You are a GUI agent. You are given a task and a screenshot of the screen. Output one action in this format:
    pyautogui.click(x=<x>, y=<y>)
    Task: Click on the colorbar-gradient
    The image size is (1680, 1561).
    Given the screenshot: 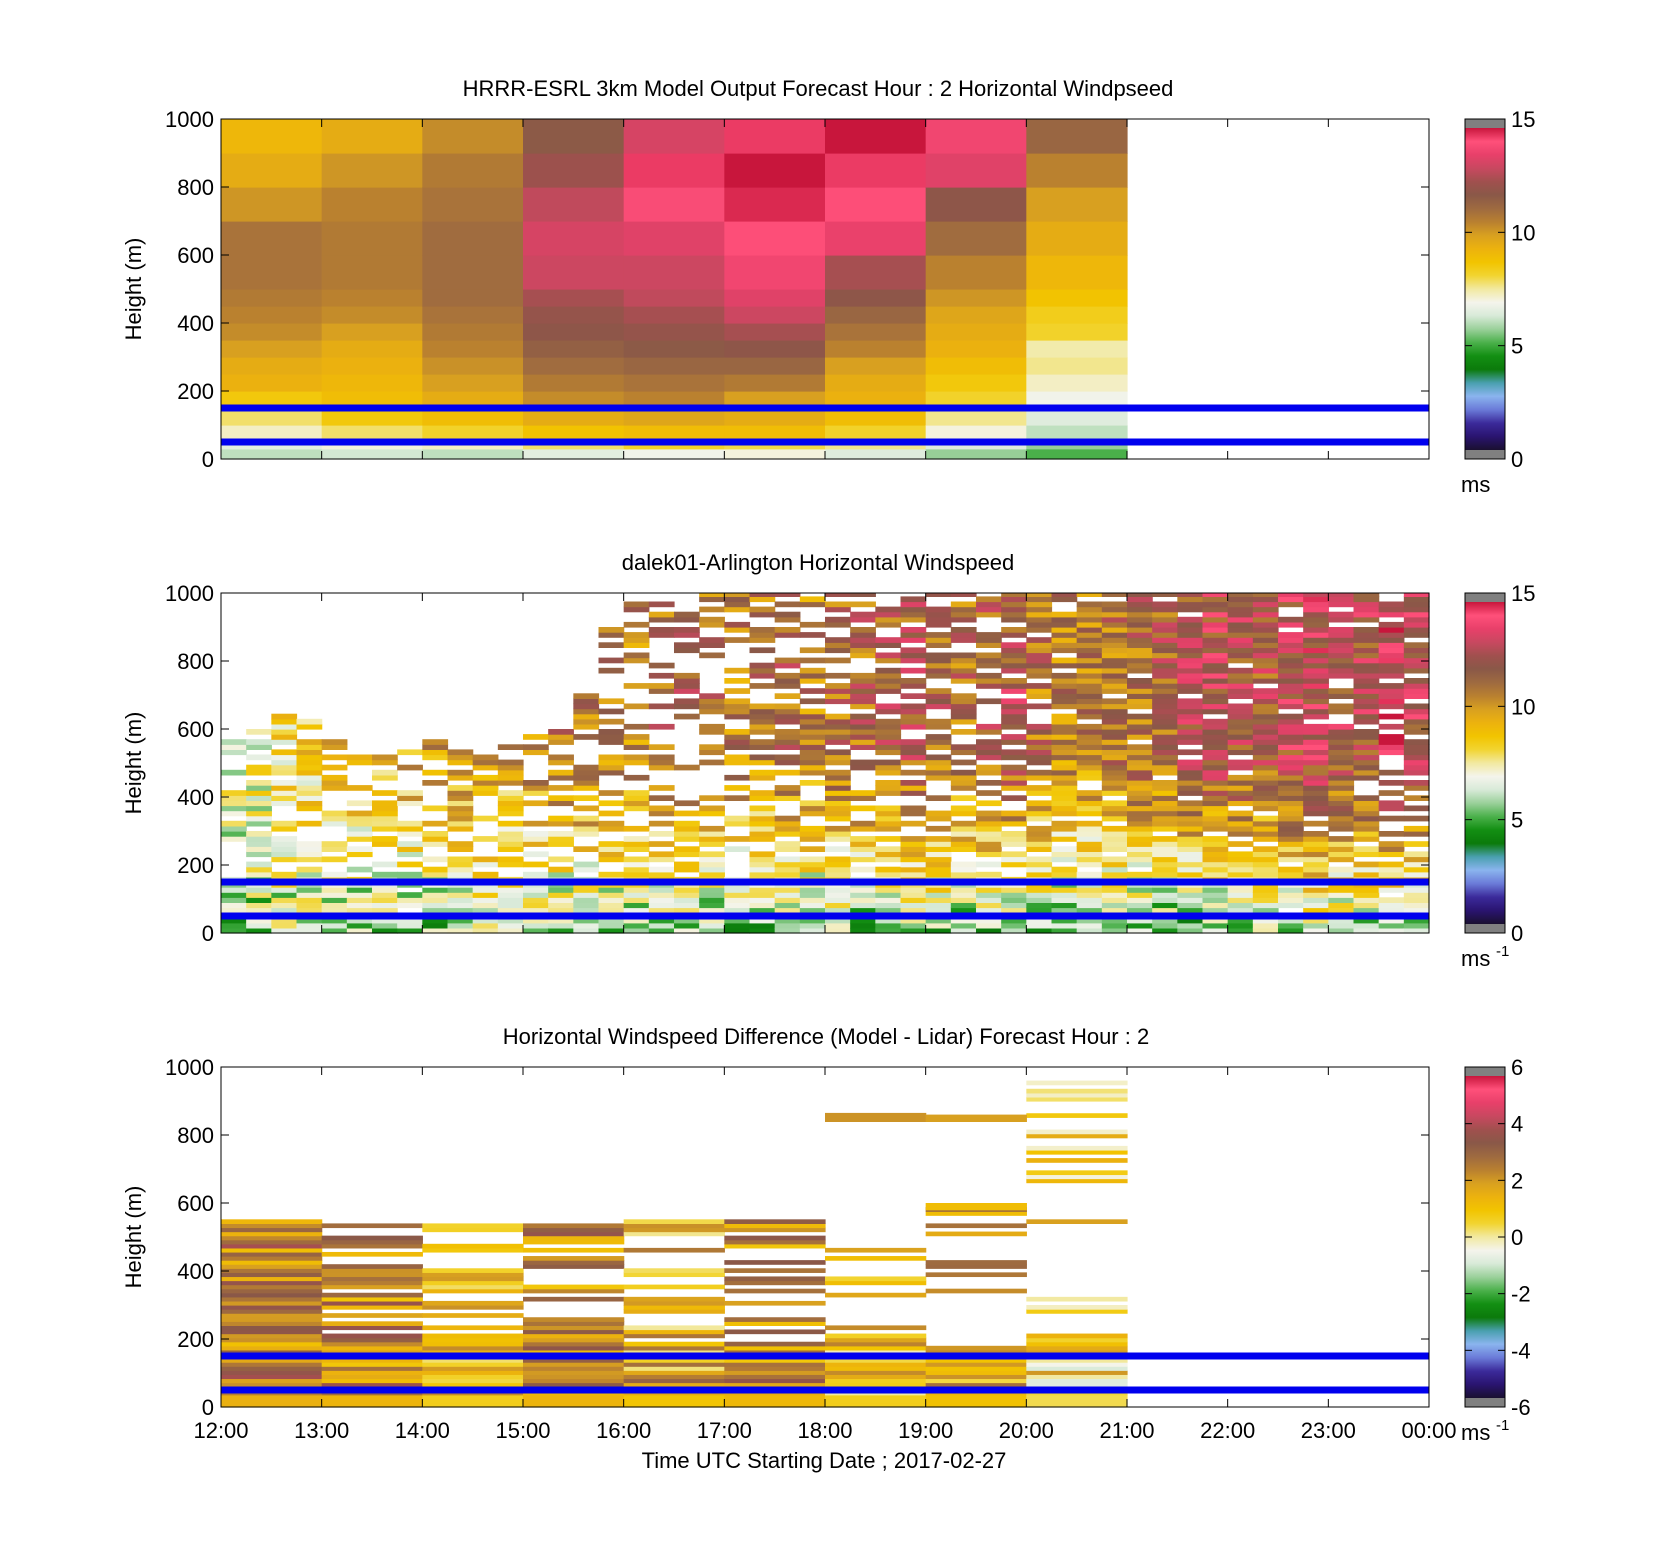 What is the action you would take?
    pyautogui.click(x=1485, y=763)
    